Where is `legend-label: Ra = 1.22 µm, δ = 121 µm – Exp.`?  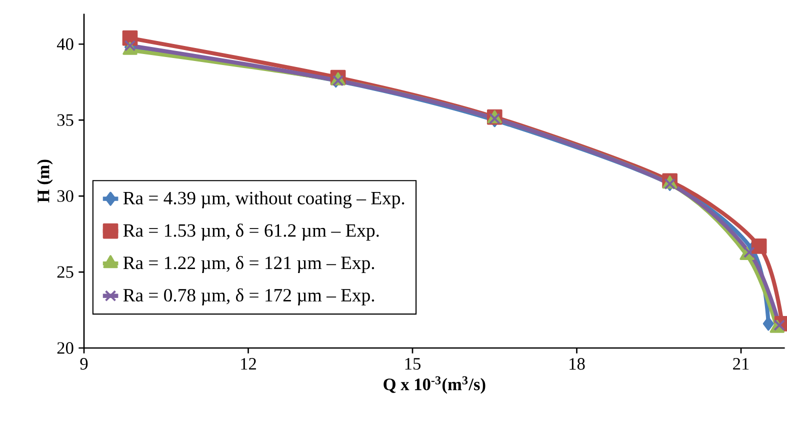 legend-label: Ra = 1.22 µm, δ = 121 µm – Exp. is located at coordinates (248, 264).